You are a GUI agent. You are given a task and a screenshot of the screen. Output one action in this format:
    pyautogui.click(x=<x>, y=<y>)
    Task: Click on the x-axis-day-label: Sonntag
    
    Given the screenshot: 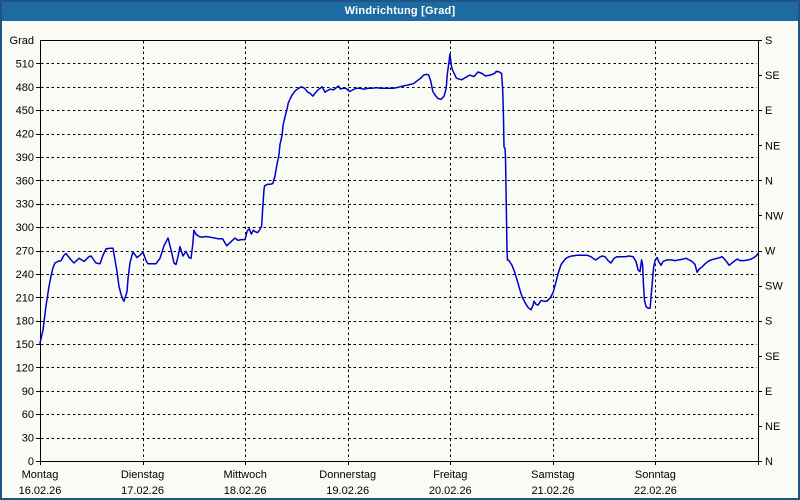 What is the action you would take?
    pyautogui.click(x=655, y=475)
    